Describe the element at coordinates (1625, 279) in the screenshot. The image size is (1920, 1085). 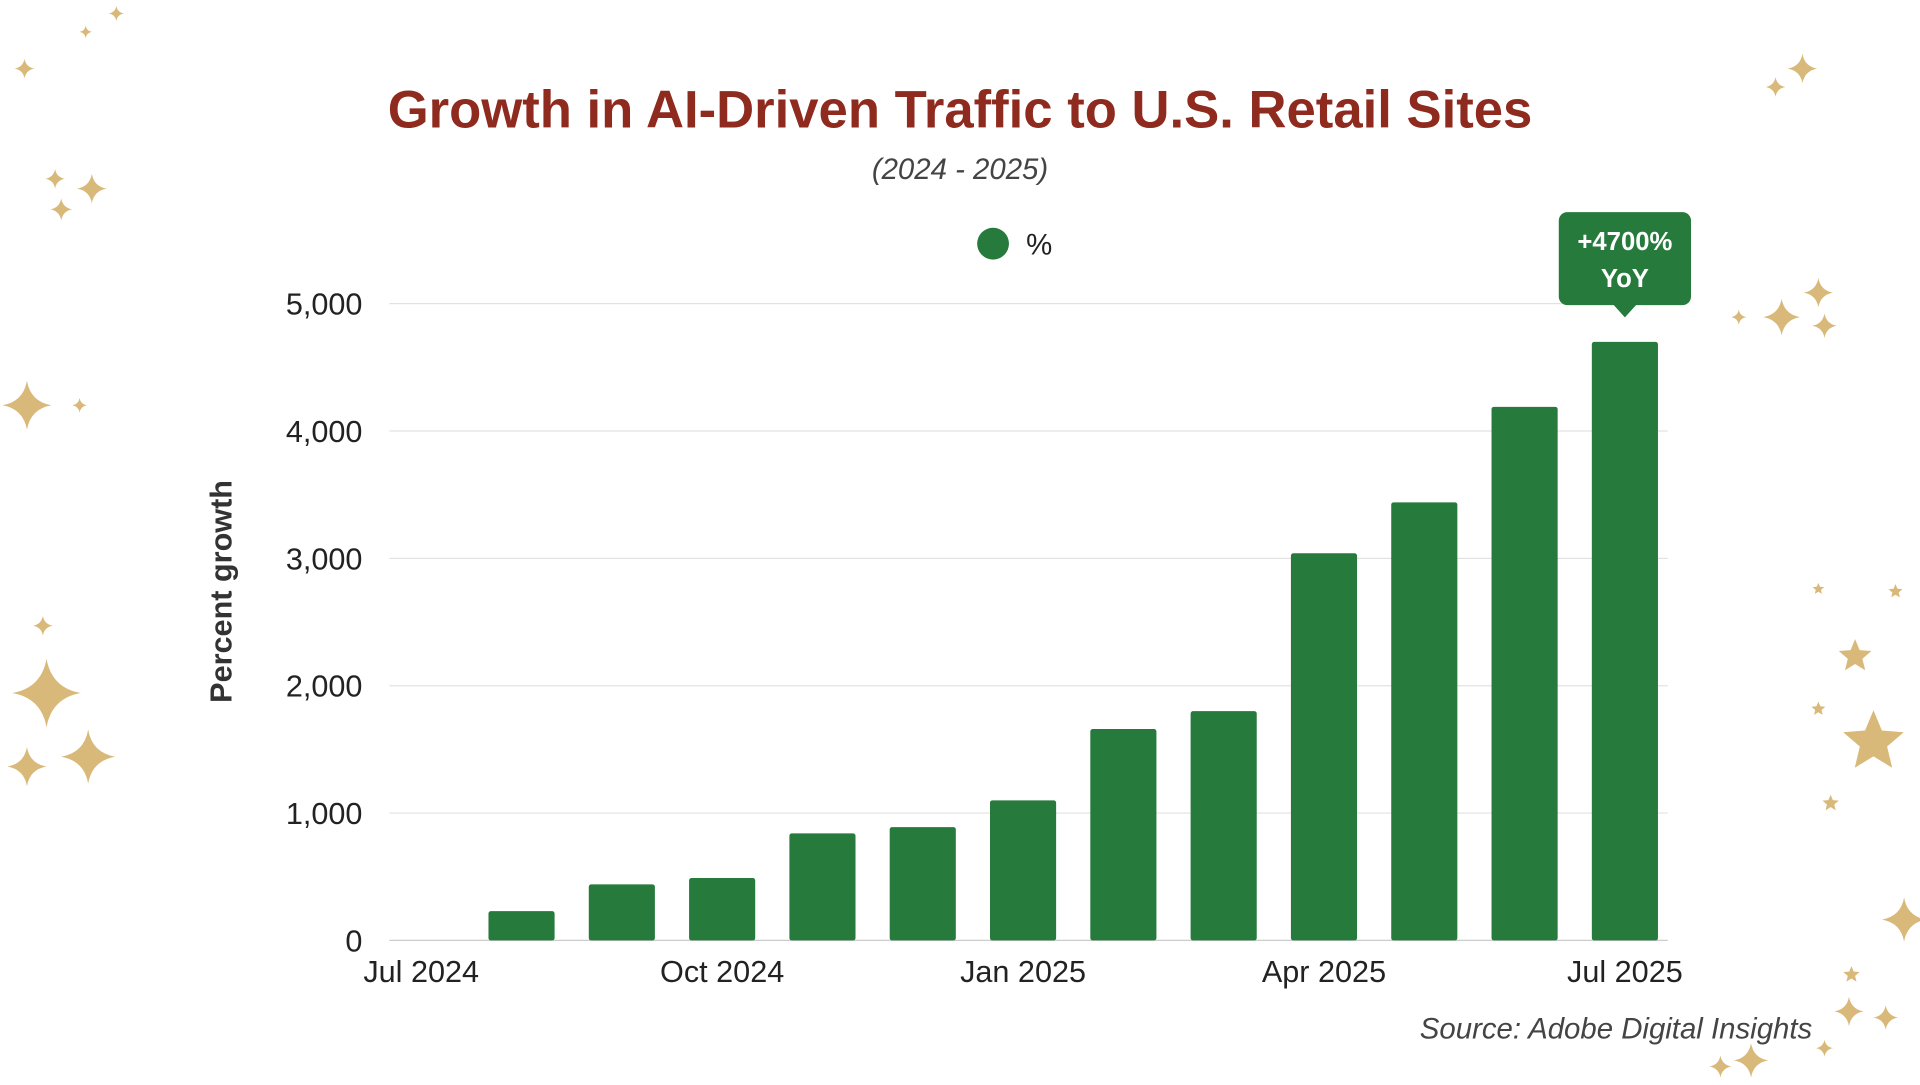
I see `annotation-line2: YoY` at that location.